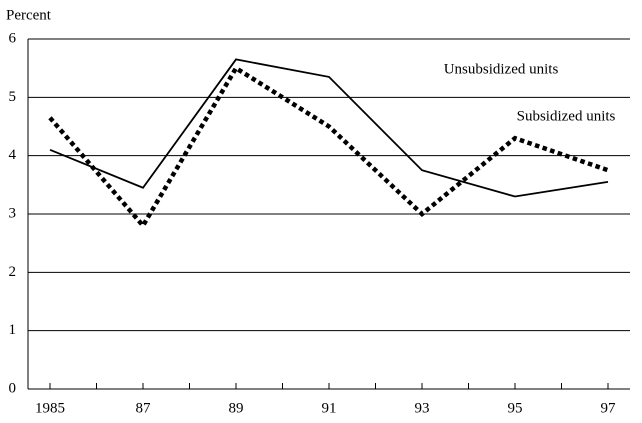 This screenshot has height=423, width=642. What do you see at coordinates (515, 408) in the screenshot?
I see `x-tick-label: 95` at bounding box center [515, 408].